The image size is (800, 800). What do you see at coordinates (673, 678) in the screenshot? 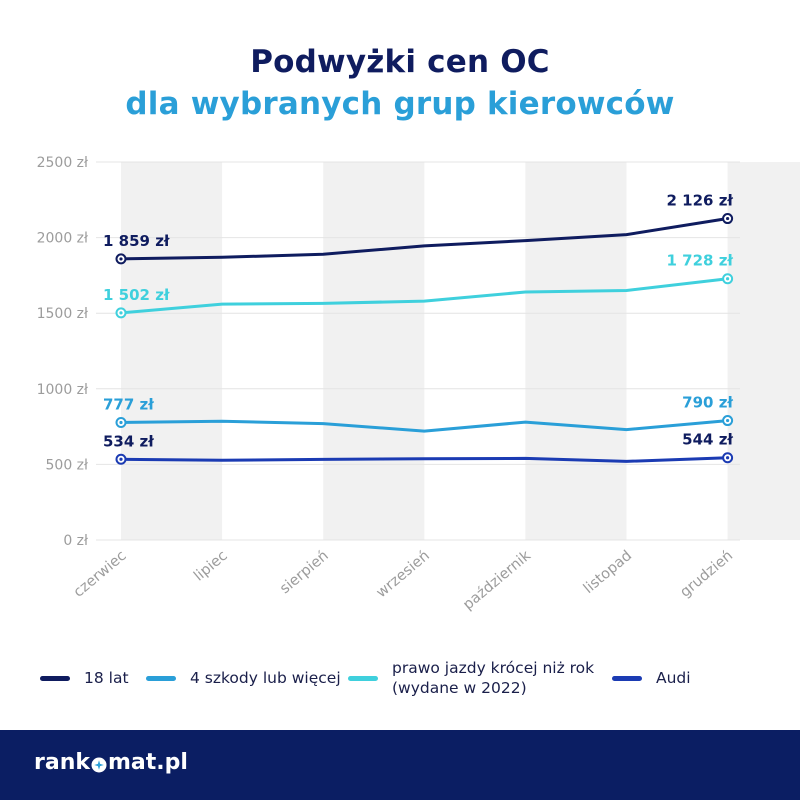
I see `legend-label: Audi` at bounding box center [673, 678].